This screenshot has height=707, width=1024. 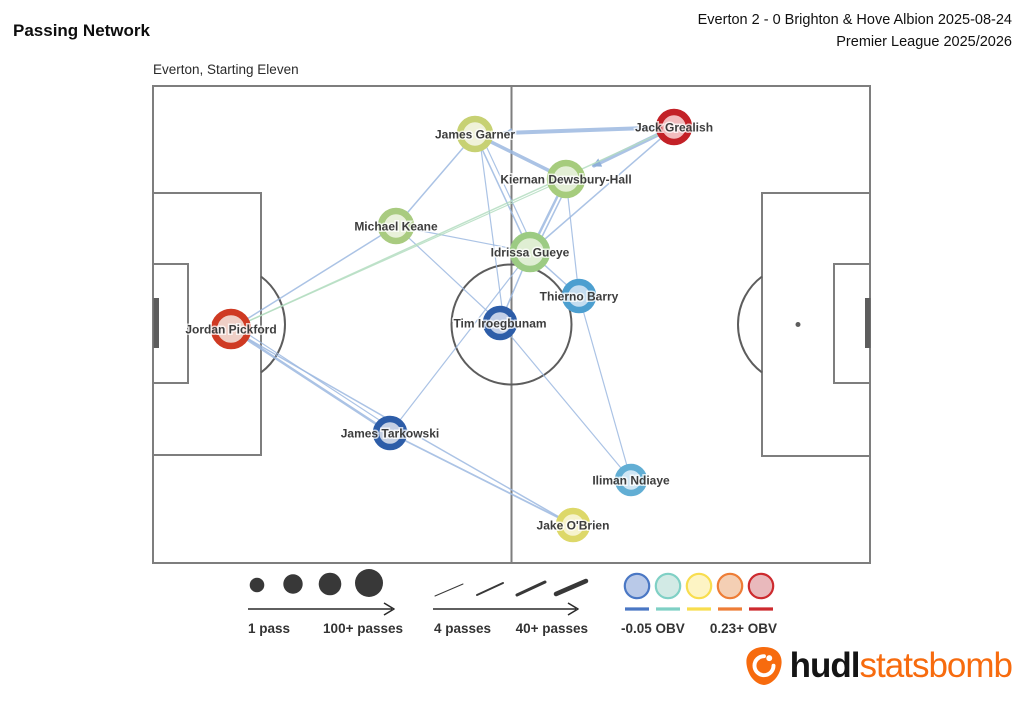 I want to click on statsbomb-wordmark: statsbomb, so click(x=936, y=665).